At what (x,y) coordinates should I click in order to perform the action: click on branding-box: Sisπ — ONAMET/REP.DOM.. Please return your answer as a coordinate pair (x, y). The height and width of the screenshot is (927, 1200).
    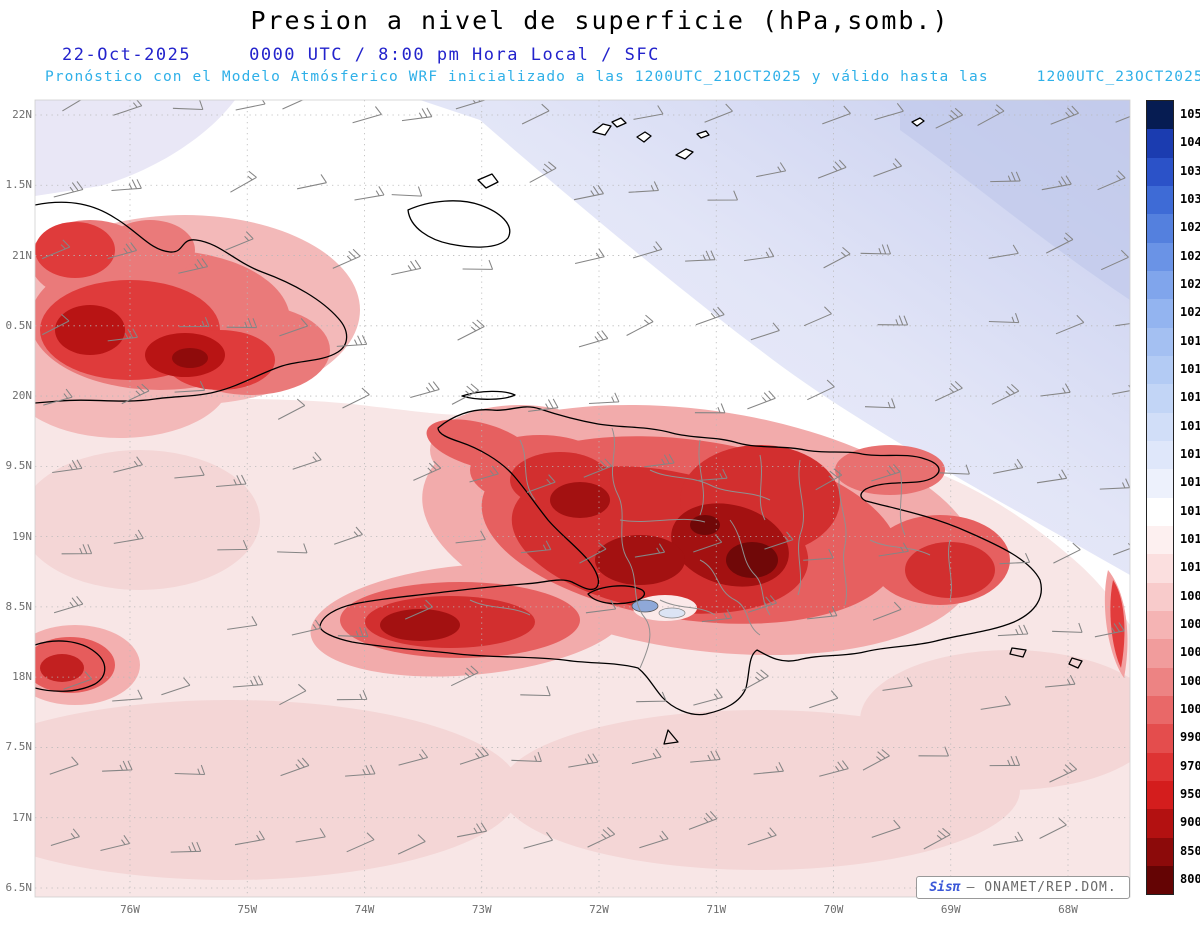
    Looking at the image, I should click on (1023, 887).